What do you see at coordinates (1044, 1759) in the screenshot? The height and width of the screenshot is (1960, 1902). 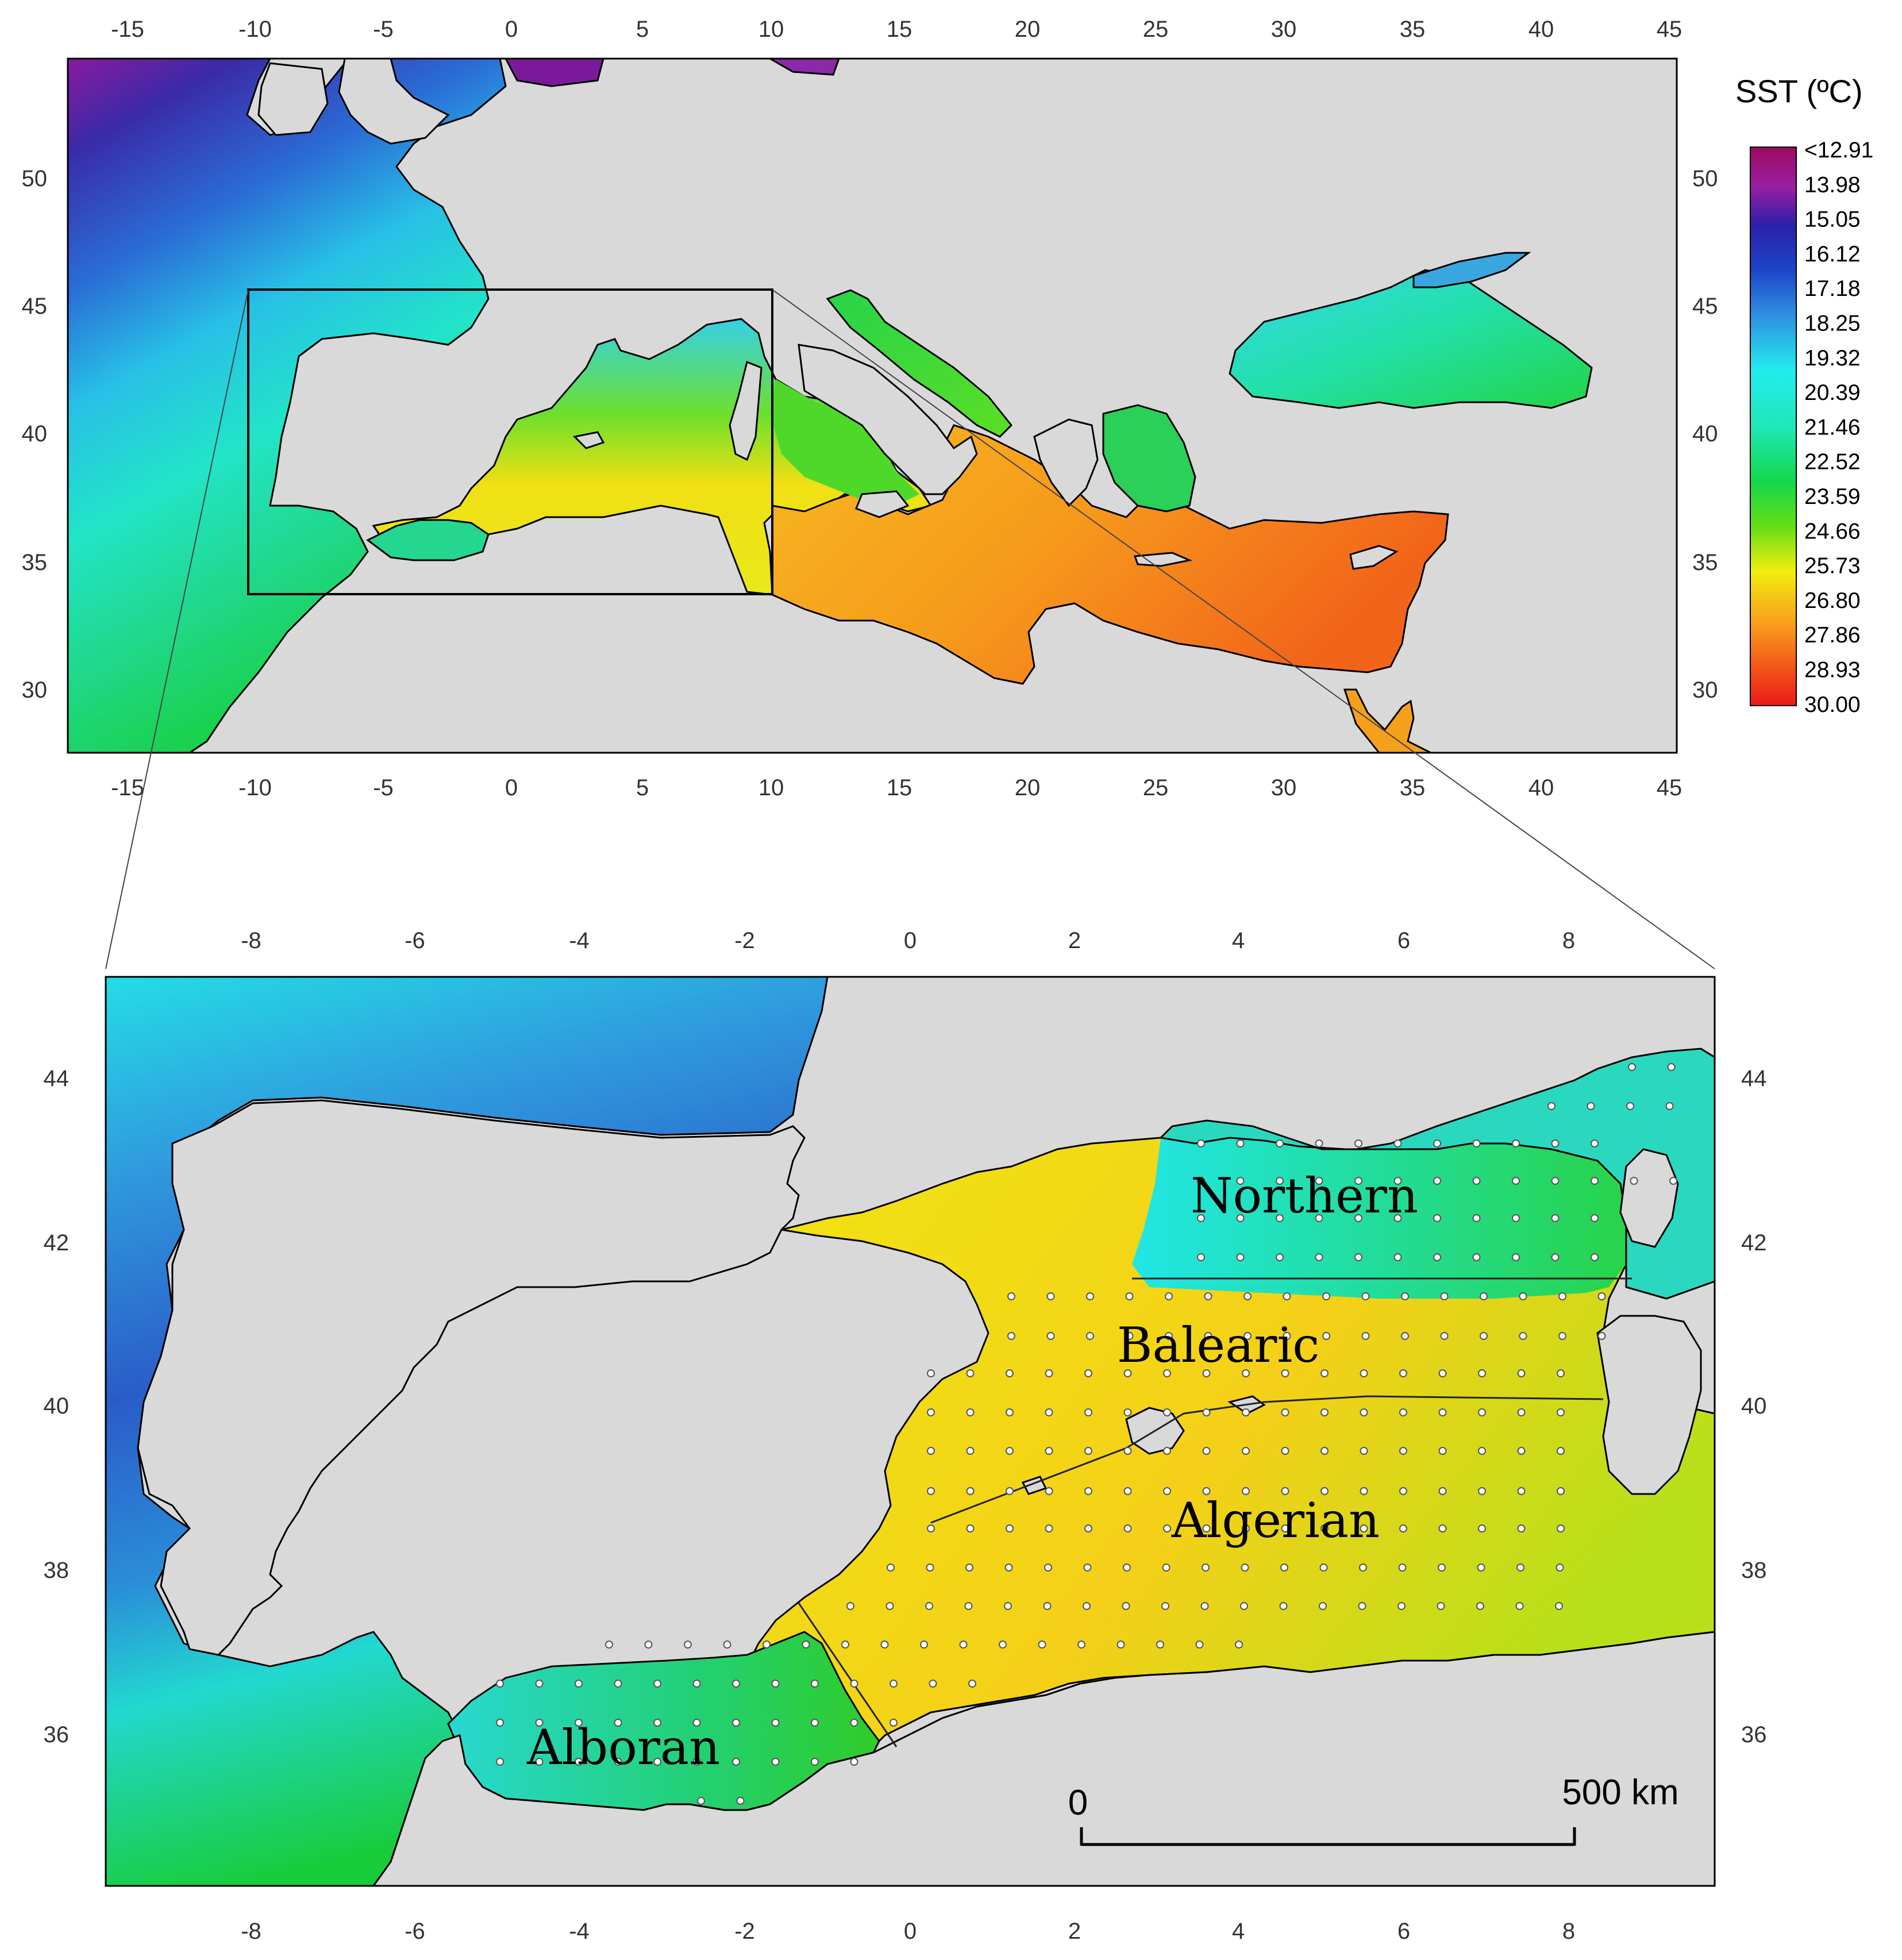 I see `north-africa` at bounding box center [1044, 1759].